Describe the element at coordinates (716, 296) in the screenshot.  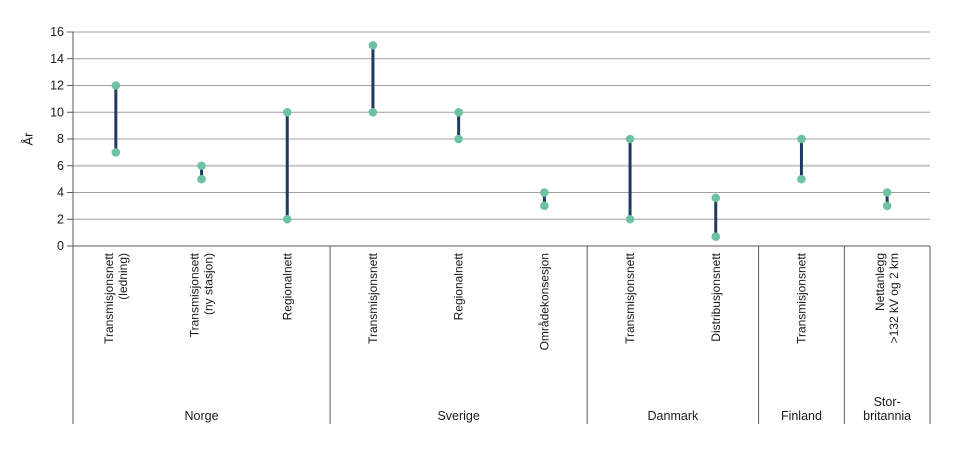
I see `category-label: Distribusjonsnett` at that location.